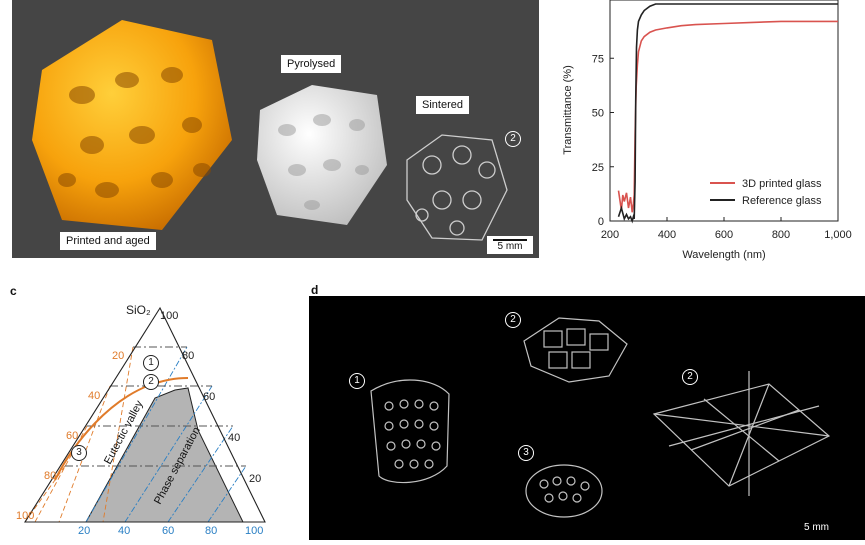 The image size is (865, 545). What do you see at coordinates (610, 235) in the screenshot?
I see `x-tick-label: 200` at bounding box center [610, 235].